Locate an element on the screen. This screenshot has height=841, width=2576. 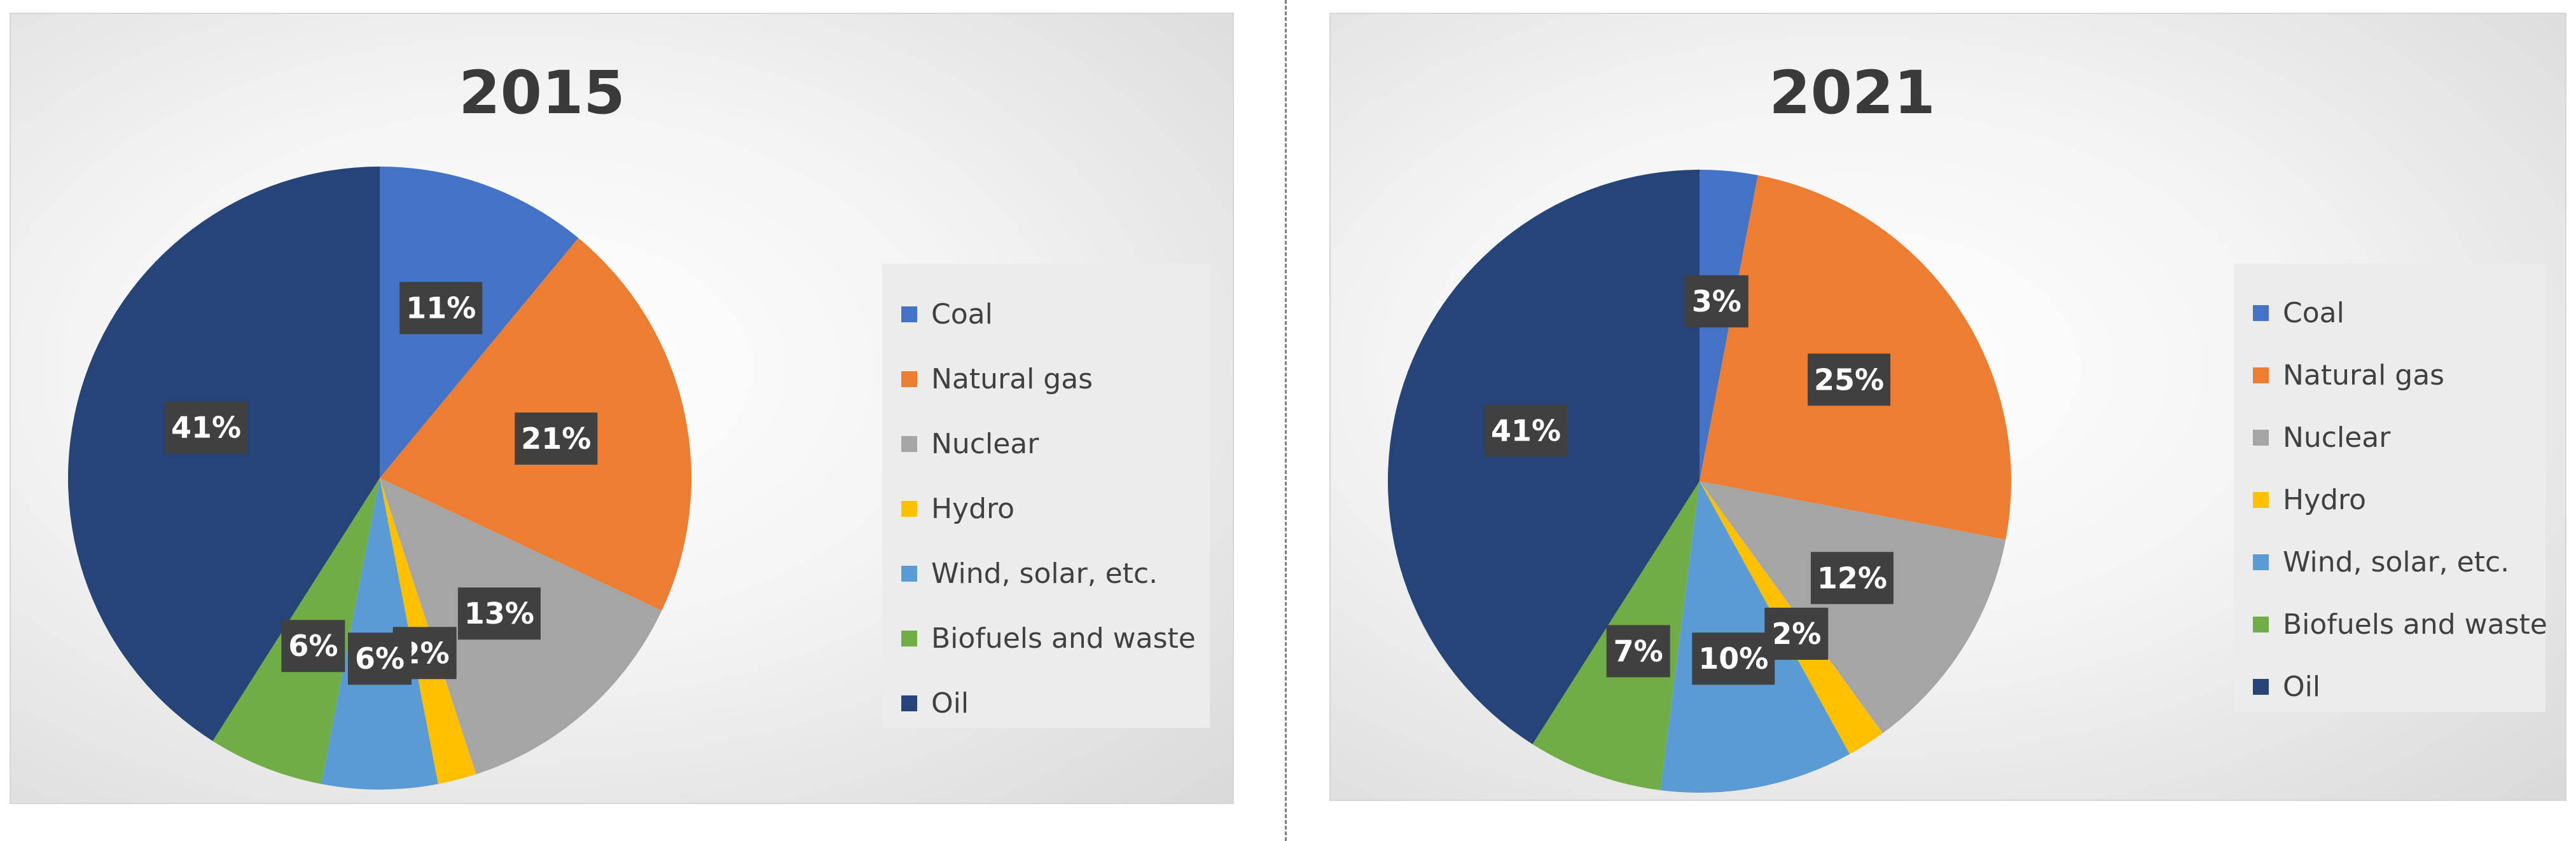
data-label-hydro: 2% is located at coordinates (1796, 634).